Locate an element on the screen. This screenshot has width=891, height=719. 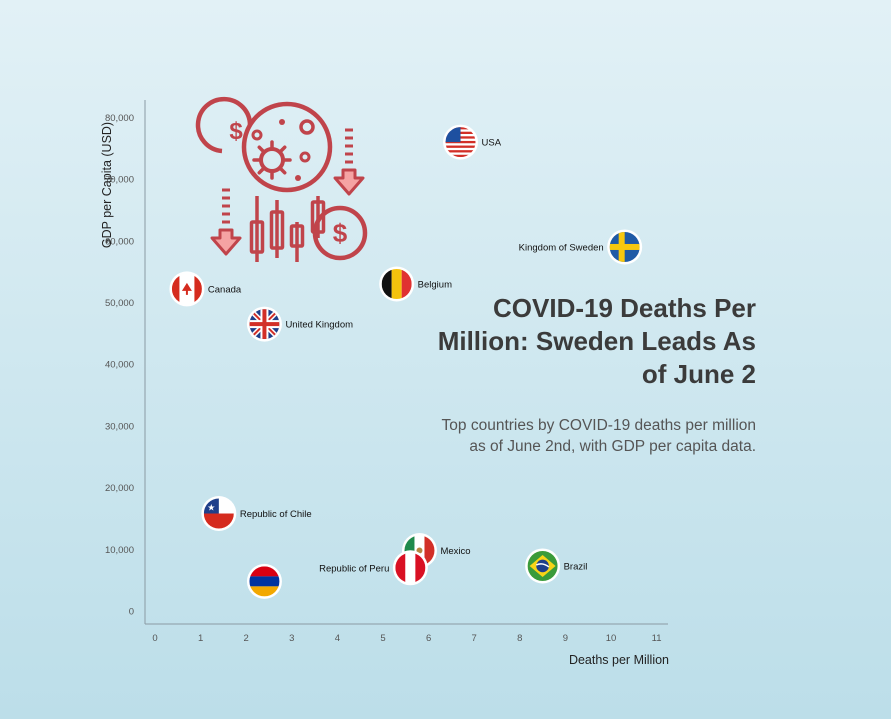
virus-ring is located at coordinates (287, 147).